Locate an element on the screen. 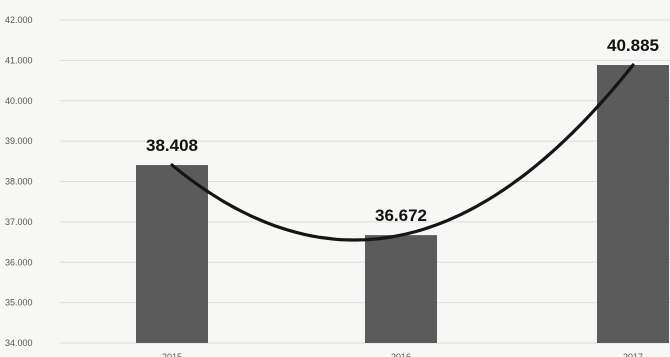 The image size is (670, 357). category-label: 2016 is located at coordinates (401, 354).